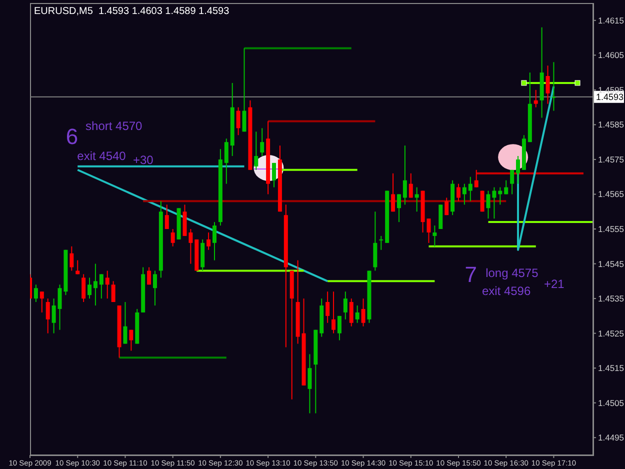 This screenshot has height=469, width=625. Describe the element at coordinates (114, 125) in the screenshot. I see `annotation: short 4570` at that location.